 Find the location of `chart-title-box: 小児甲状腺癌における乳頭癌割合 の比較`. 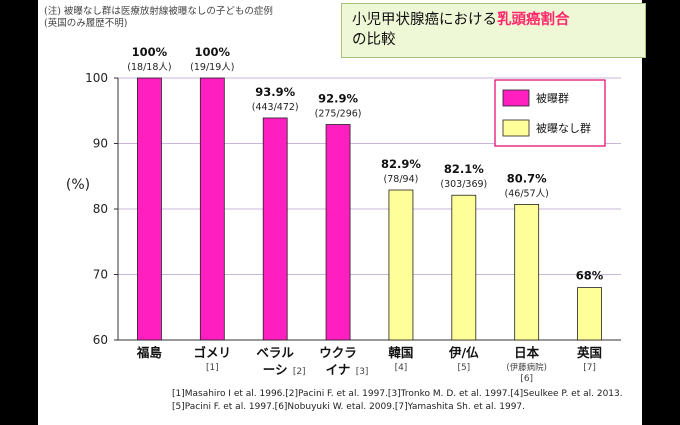

chart-title-box: 小児甲状腺癌における乳頭癌割合 の比較 is located at coordinates (493, 30).